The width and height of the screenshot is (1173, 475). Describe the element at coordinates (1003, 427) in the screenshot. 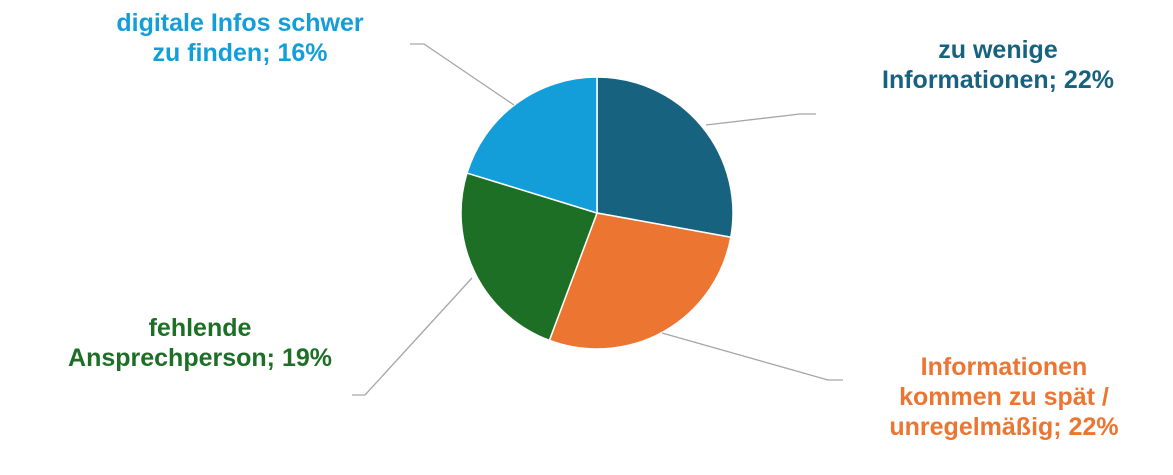

I see `data-label-line: unregelmäßig; 22%` at that location.